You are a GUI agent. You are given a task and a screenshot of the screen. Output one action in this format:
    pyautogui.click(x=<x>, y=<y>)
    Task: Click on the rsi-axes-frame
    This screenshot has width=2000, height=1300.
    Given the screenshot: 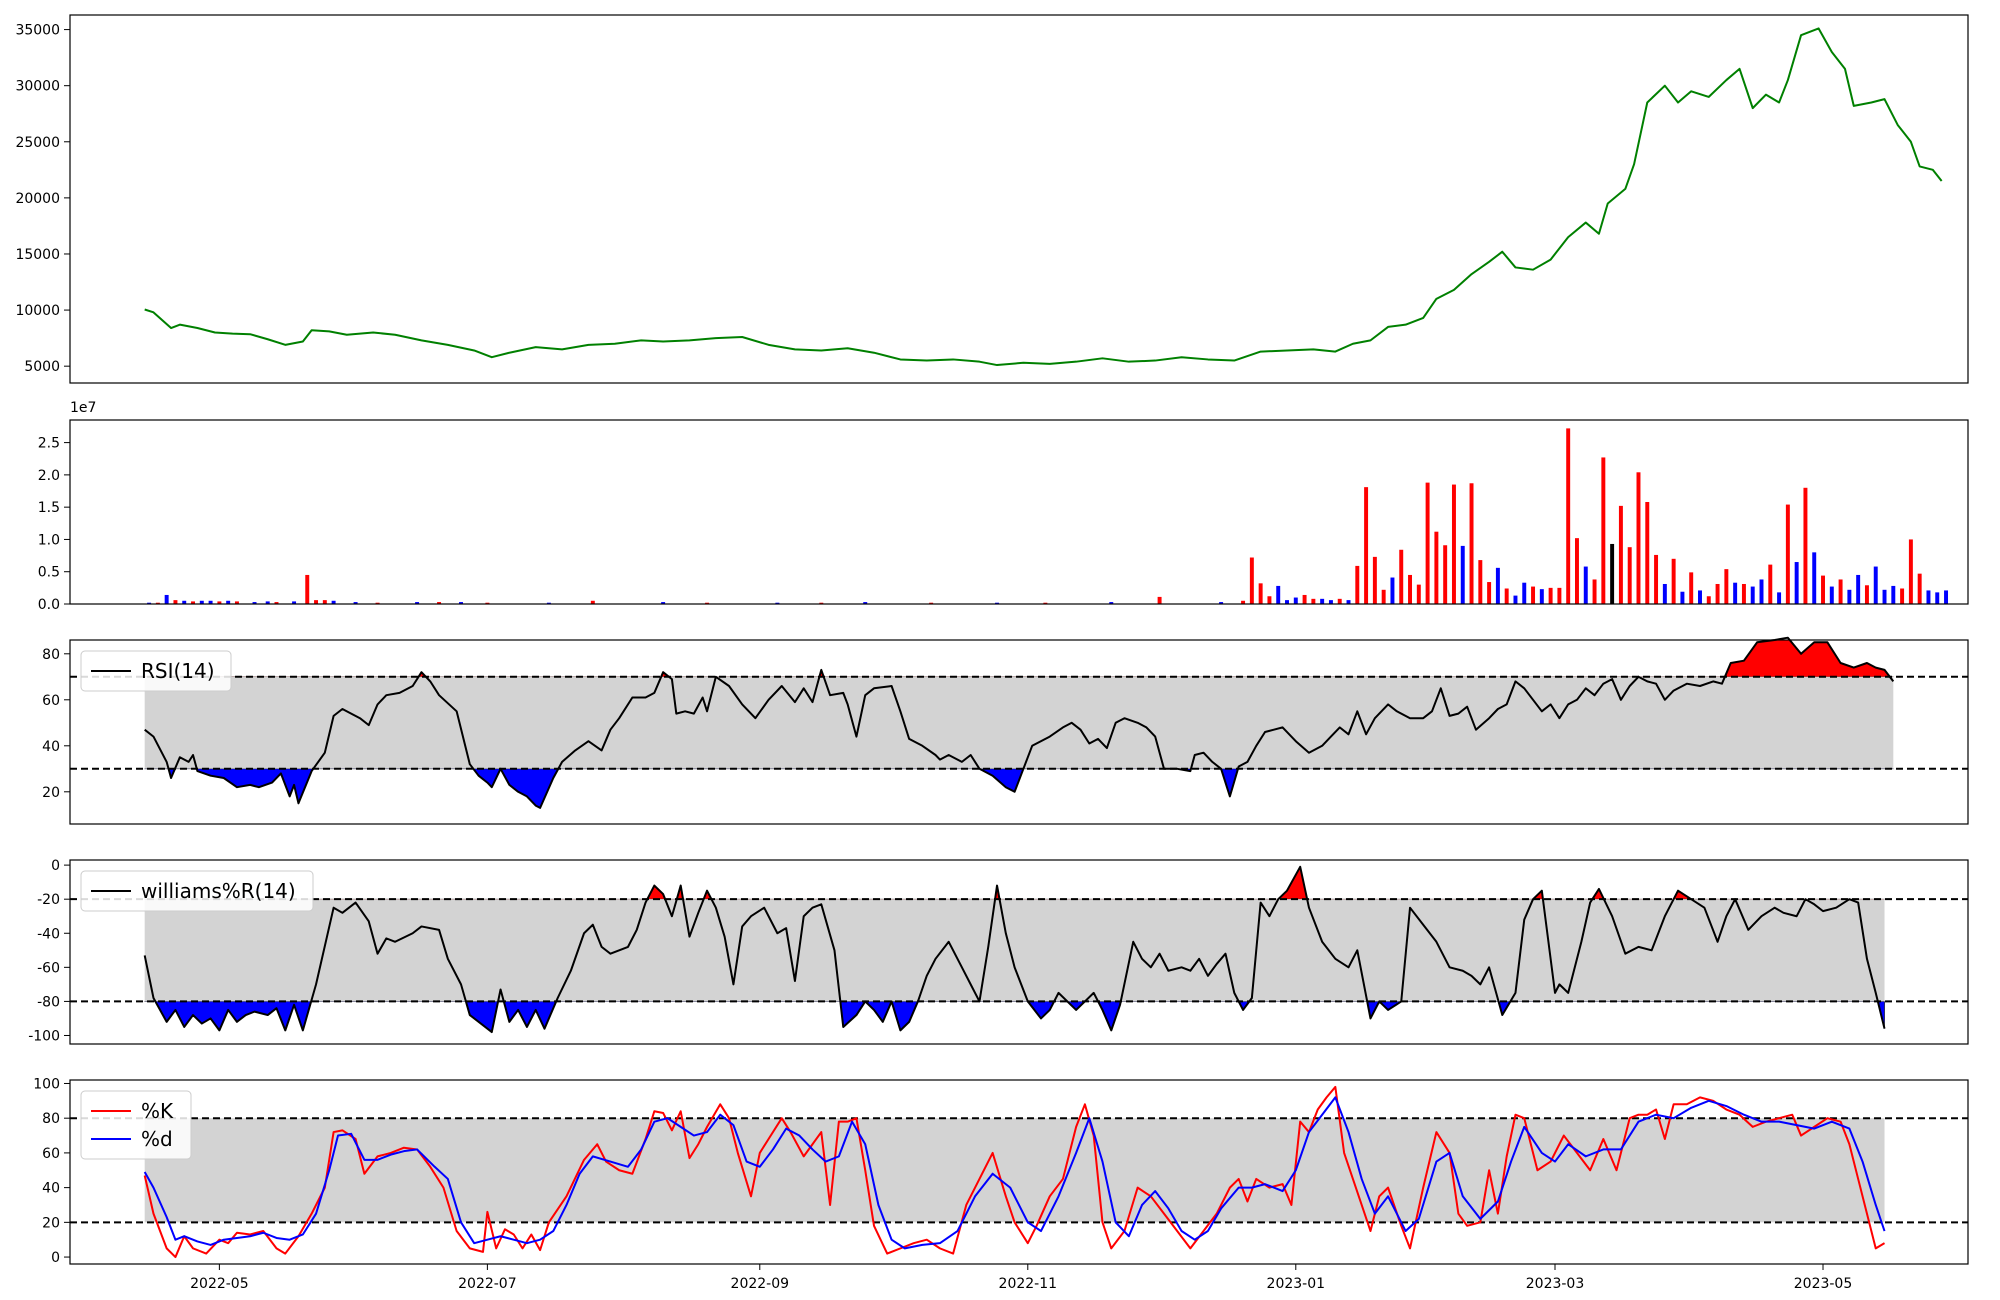 What is the action you would take?
    pyautogui.click(x=1019, y=732)
    